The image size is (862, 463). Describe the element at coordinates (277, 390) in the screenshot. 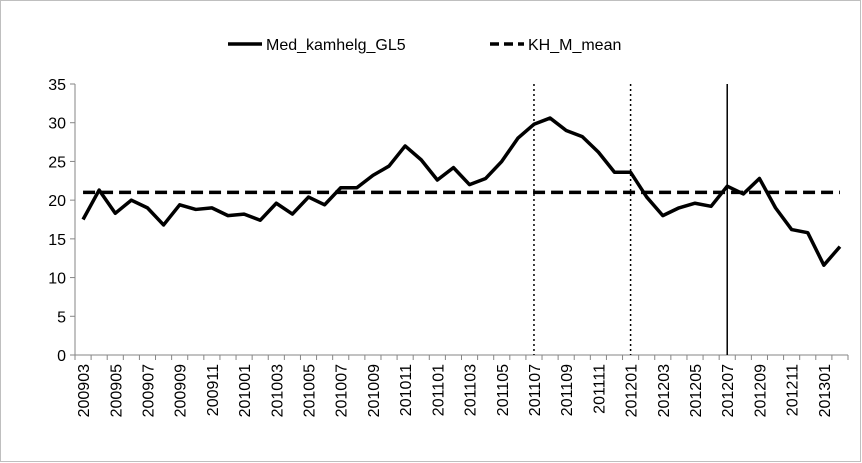

I see `x-tick-label: 201003` at that location.